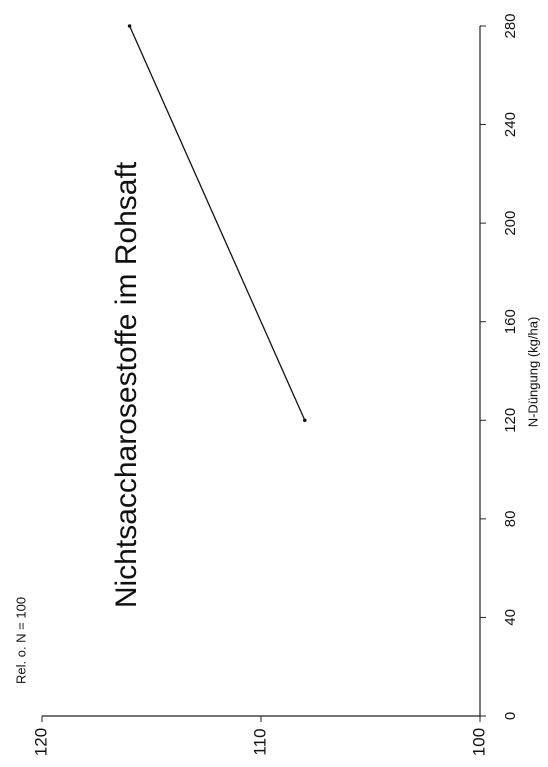 The width and height of the screenshot is (548, 767). I want to click on x-tick-label: 280, so click(510, 25).